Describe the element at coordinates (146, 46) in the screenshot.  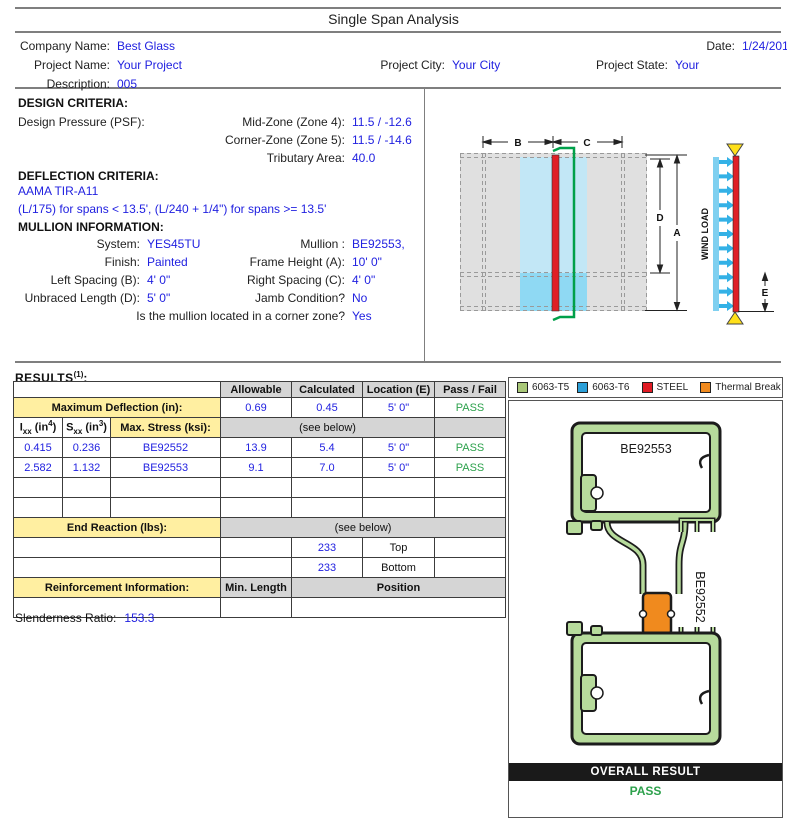
I see `company-name-value: Best Glass` at that location.